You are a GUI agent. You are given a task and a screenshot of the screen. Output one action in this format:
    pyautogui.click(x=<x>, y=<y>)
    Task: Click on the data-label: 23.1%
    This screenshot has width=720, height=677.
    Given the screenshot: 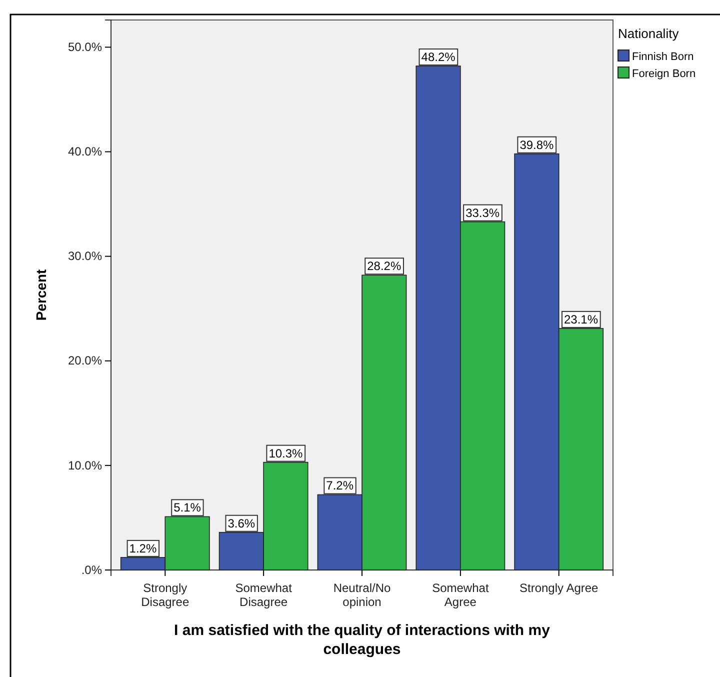 What is the action you would take?
    pyautogui.click(x=581, y=319)
    